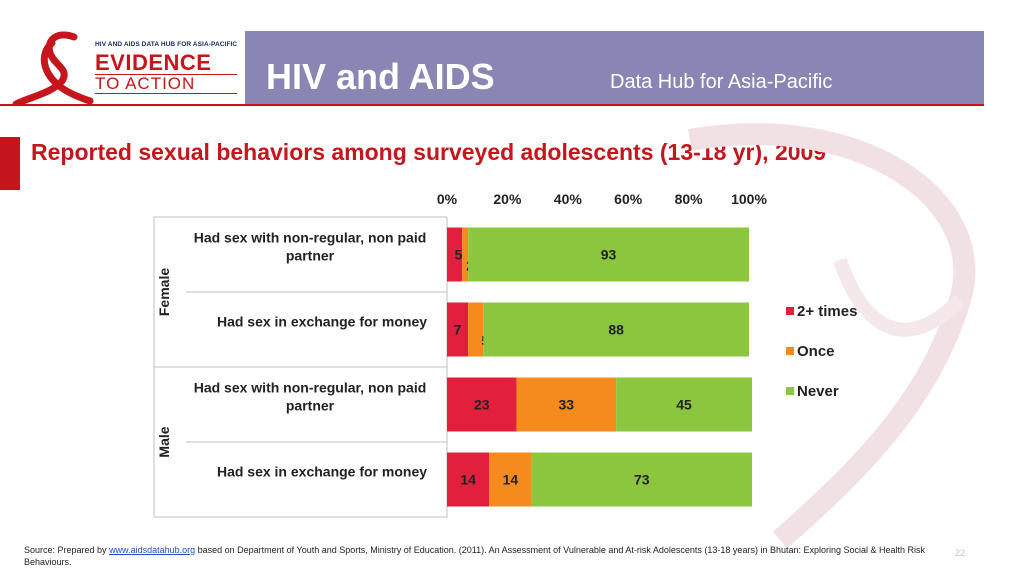  What do you see at coordinates (816, 351) in the screenshot?
I see `legend-label: Once` at bounding box center [816, 351].